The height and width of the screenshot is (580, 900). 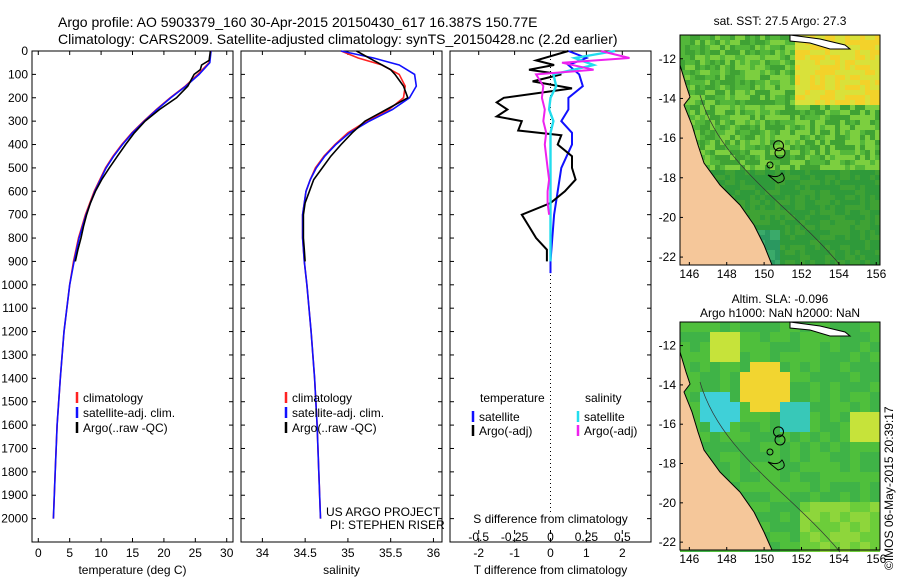 I want to click on x-tick-label: 25, so click(x=196, y=553).